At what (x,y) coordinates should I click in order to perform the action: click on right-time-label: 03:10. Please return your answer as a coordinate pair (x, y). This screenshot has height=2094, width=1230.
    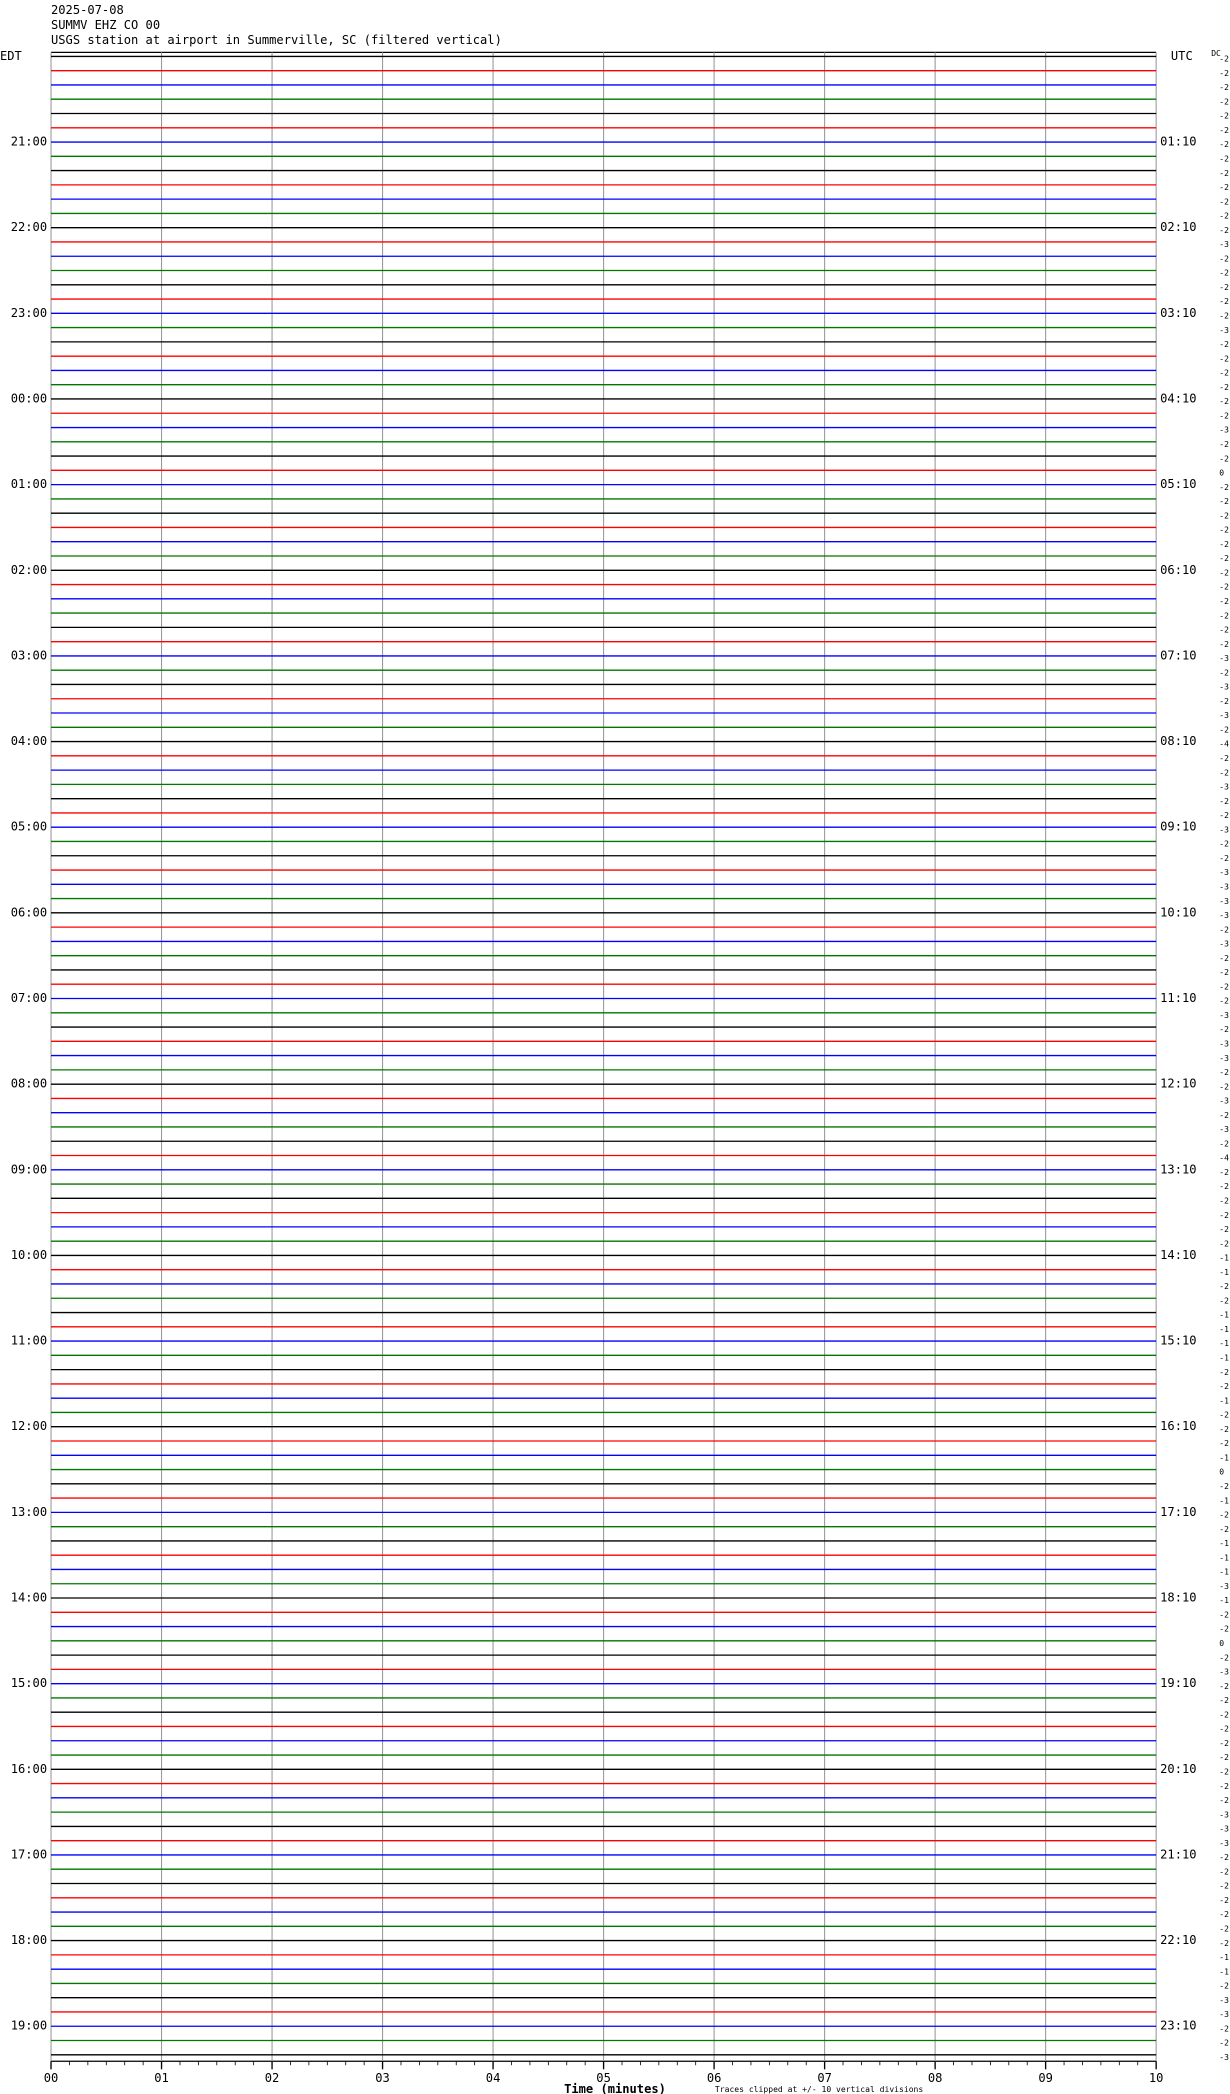
    Looking at the image, I should click on (1178, 313).